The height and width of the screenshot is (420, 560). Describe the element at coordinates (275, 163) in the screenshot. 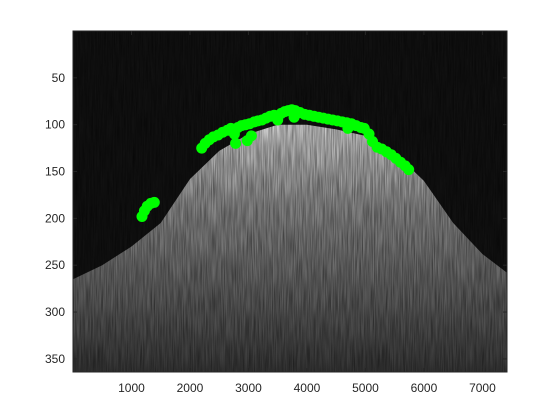

I see `detected-boundary-markers` at that location.